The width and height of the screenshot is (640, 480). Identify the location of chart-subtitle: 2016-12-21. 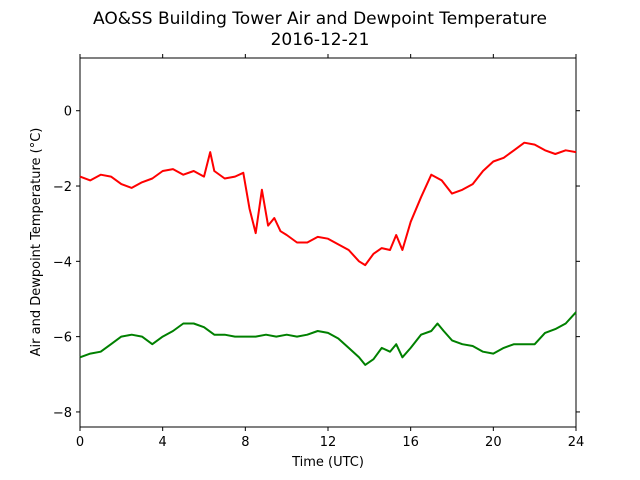
(320, 40).